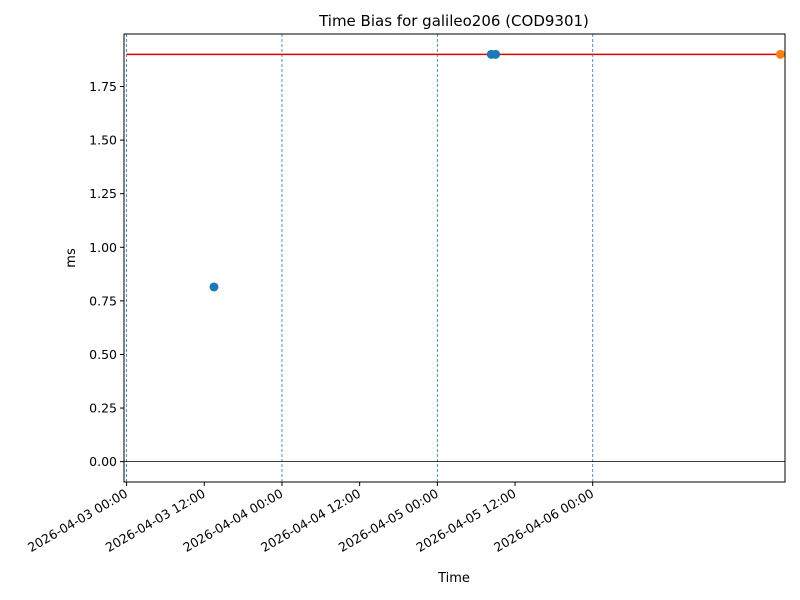  Describe the element at coordinates (103, 408) in the screenshot. I see `y-tick-label-1: 0.25` at that location.